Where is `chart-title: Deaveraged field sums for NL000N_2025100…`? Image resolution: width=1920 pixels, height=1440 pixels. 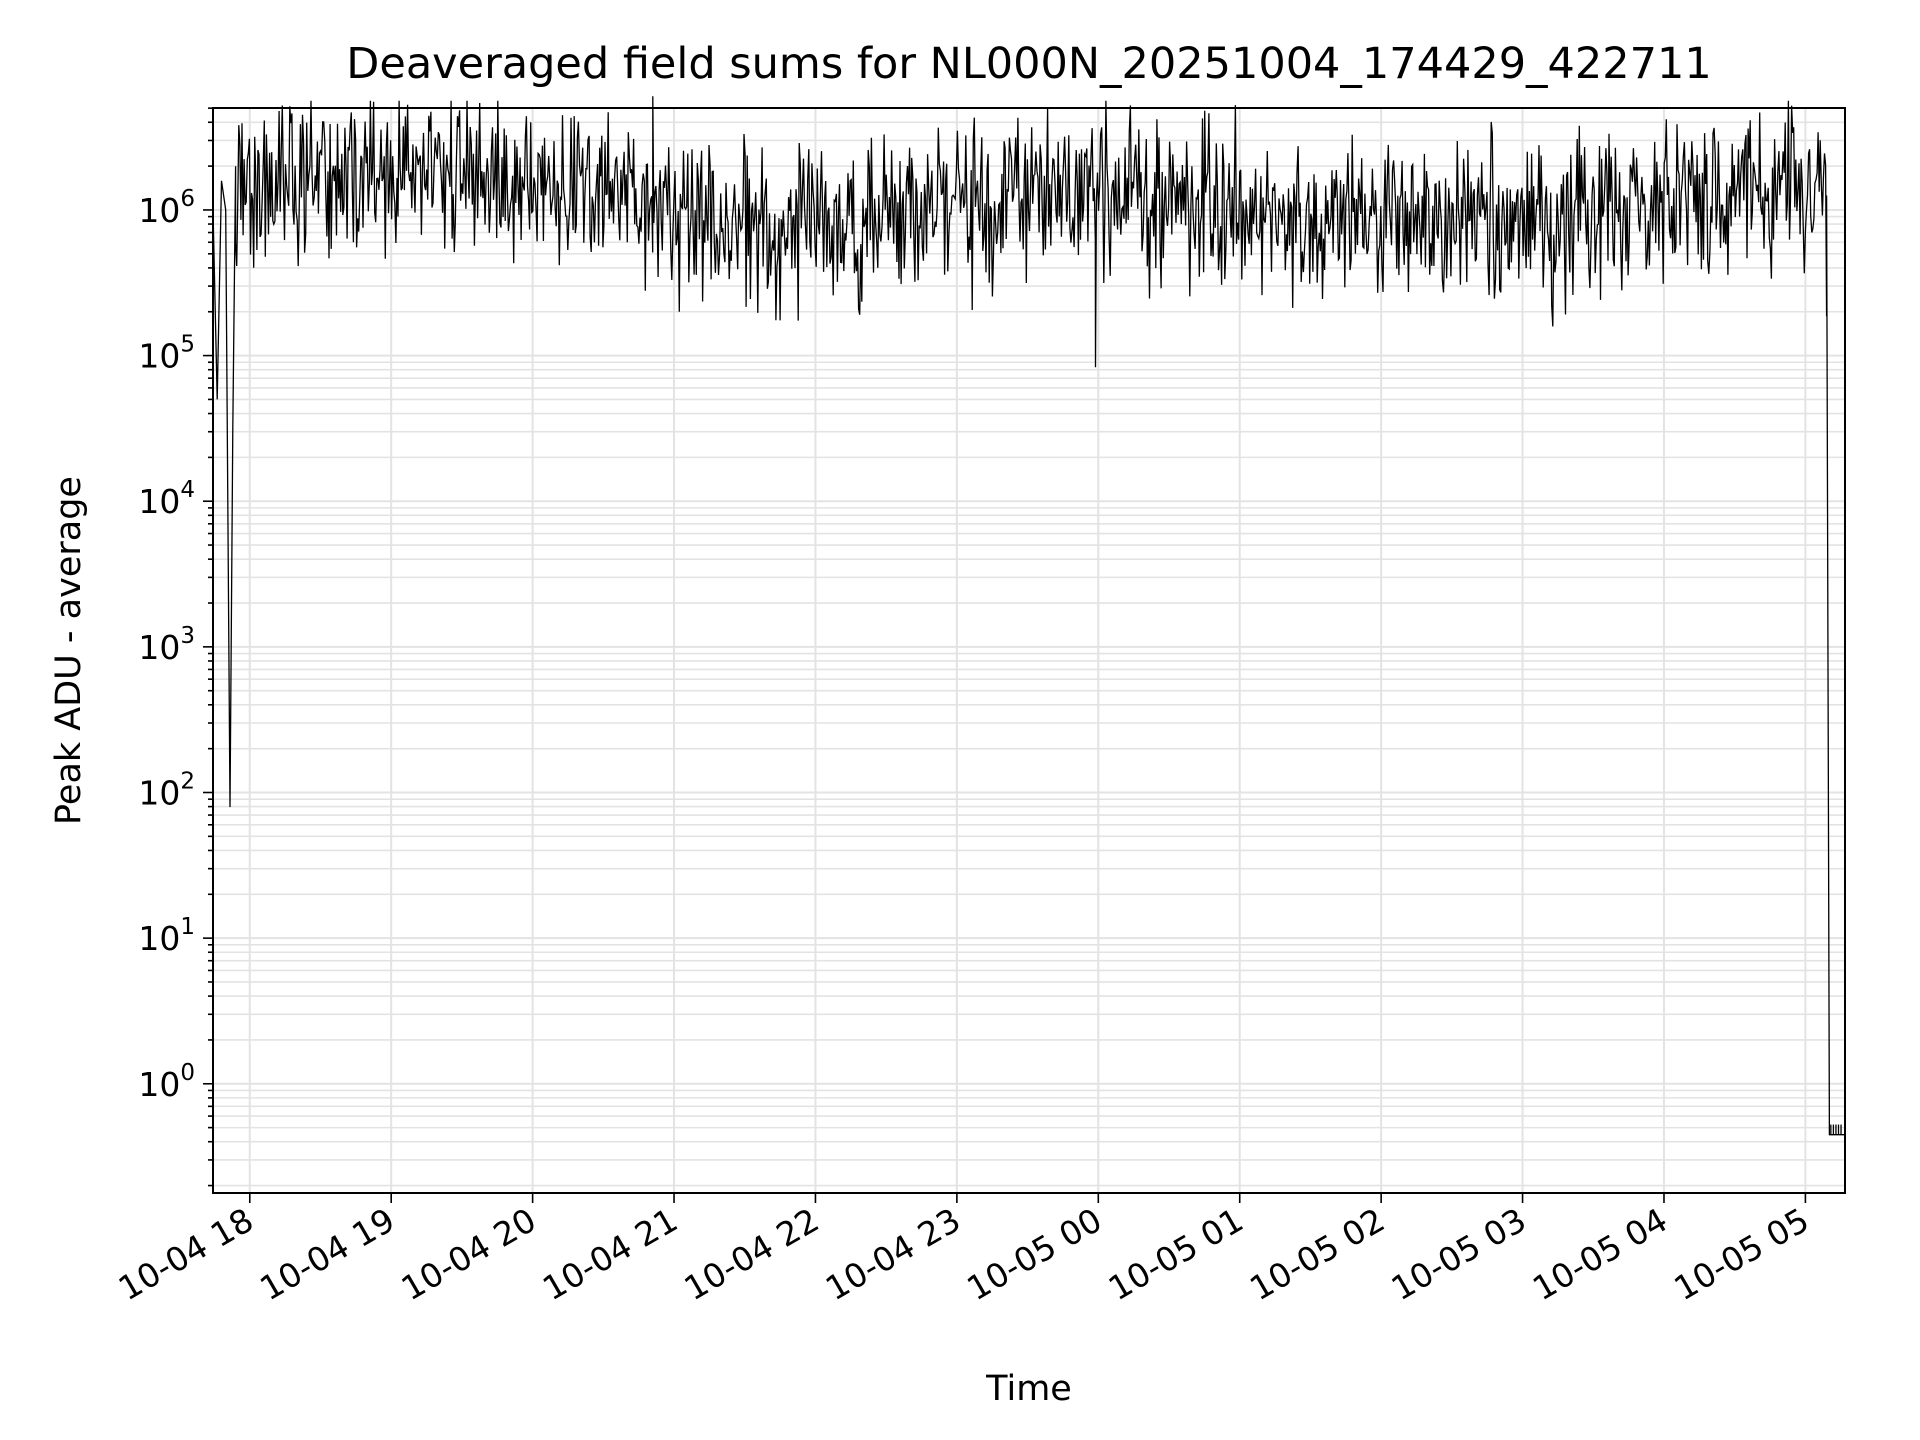 chart-title: Deaveraged field sums for NL000N_2025100… is located at coordinates (1028, 64).